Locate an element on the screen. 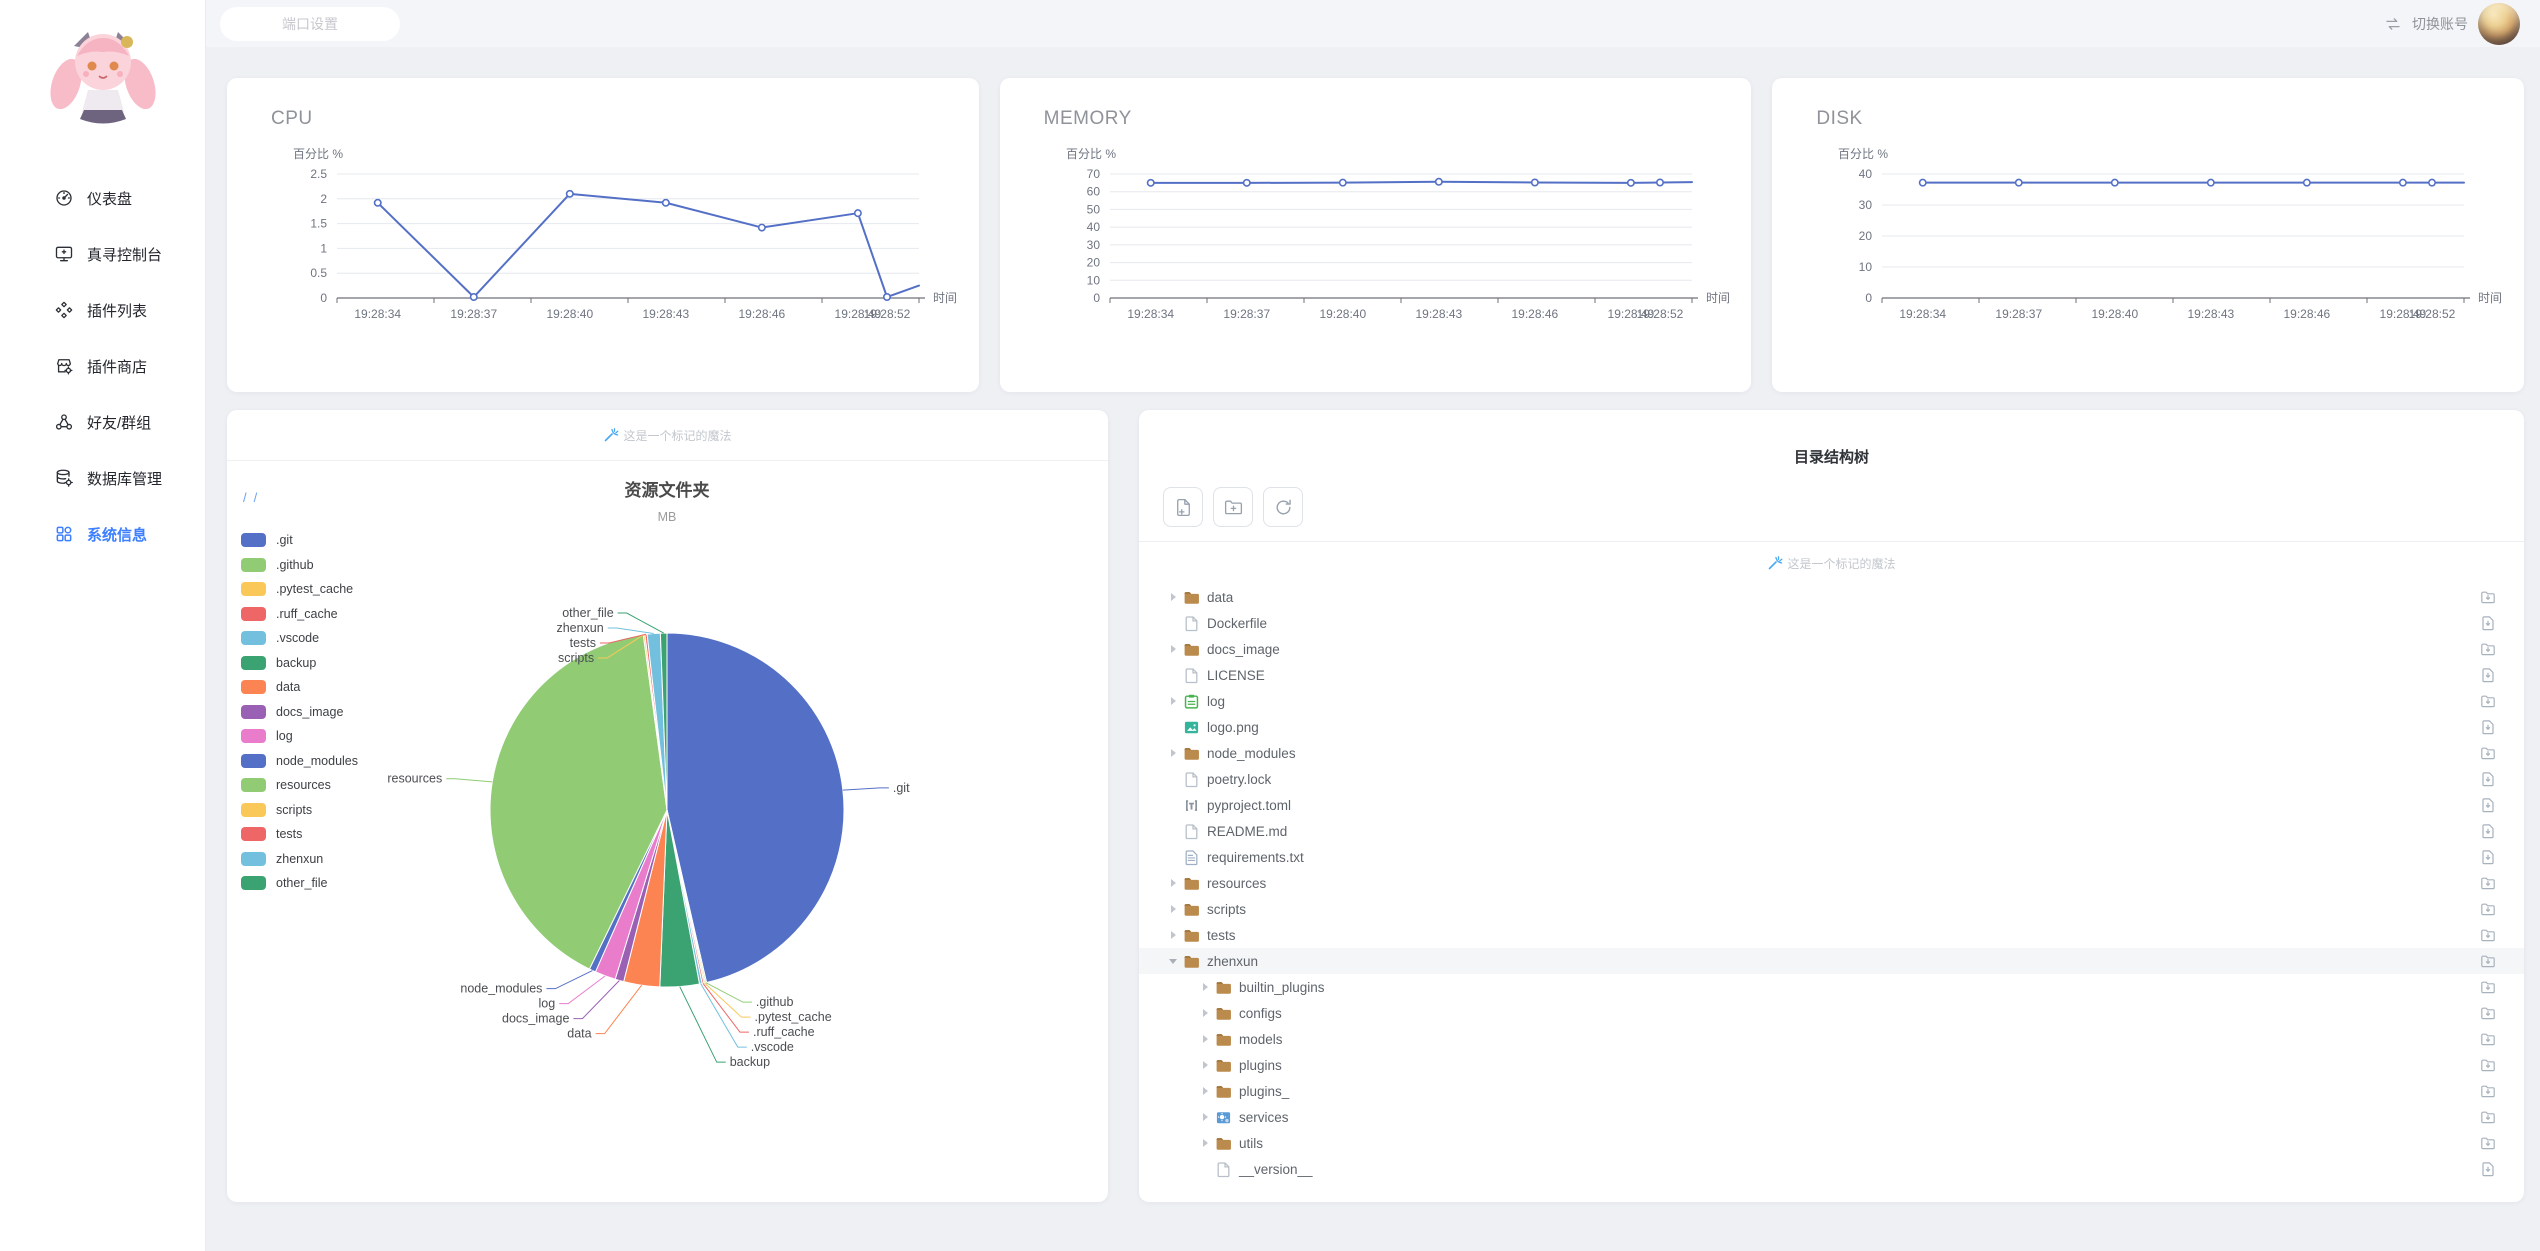  sidebar-item-plugins: 插件列表 is located at coordinates (102, 310).